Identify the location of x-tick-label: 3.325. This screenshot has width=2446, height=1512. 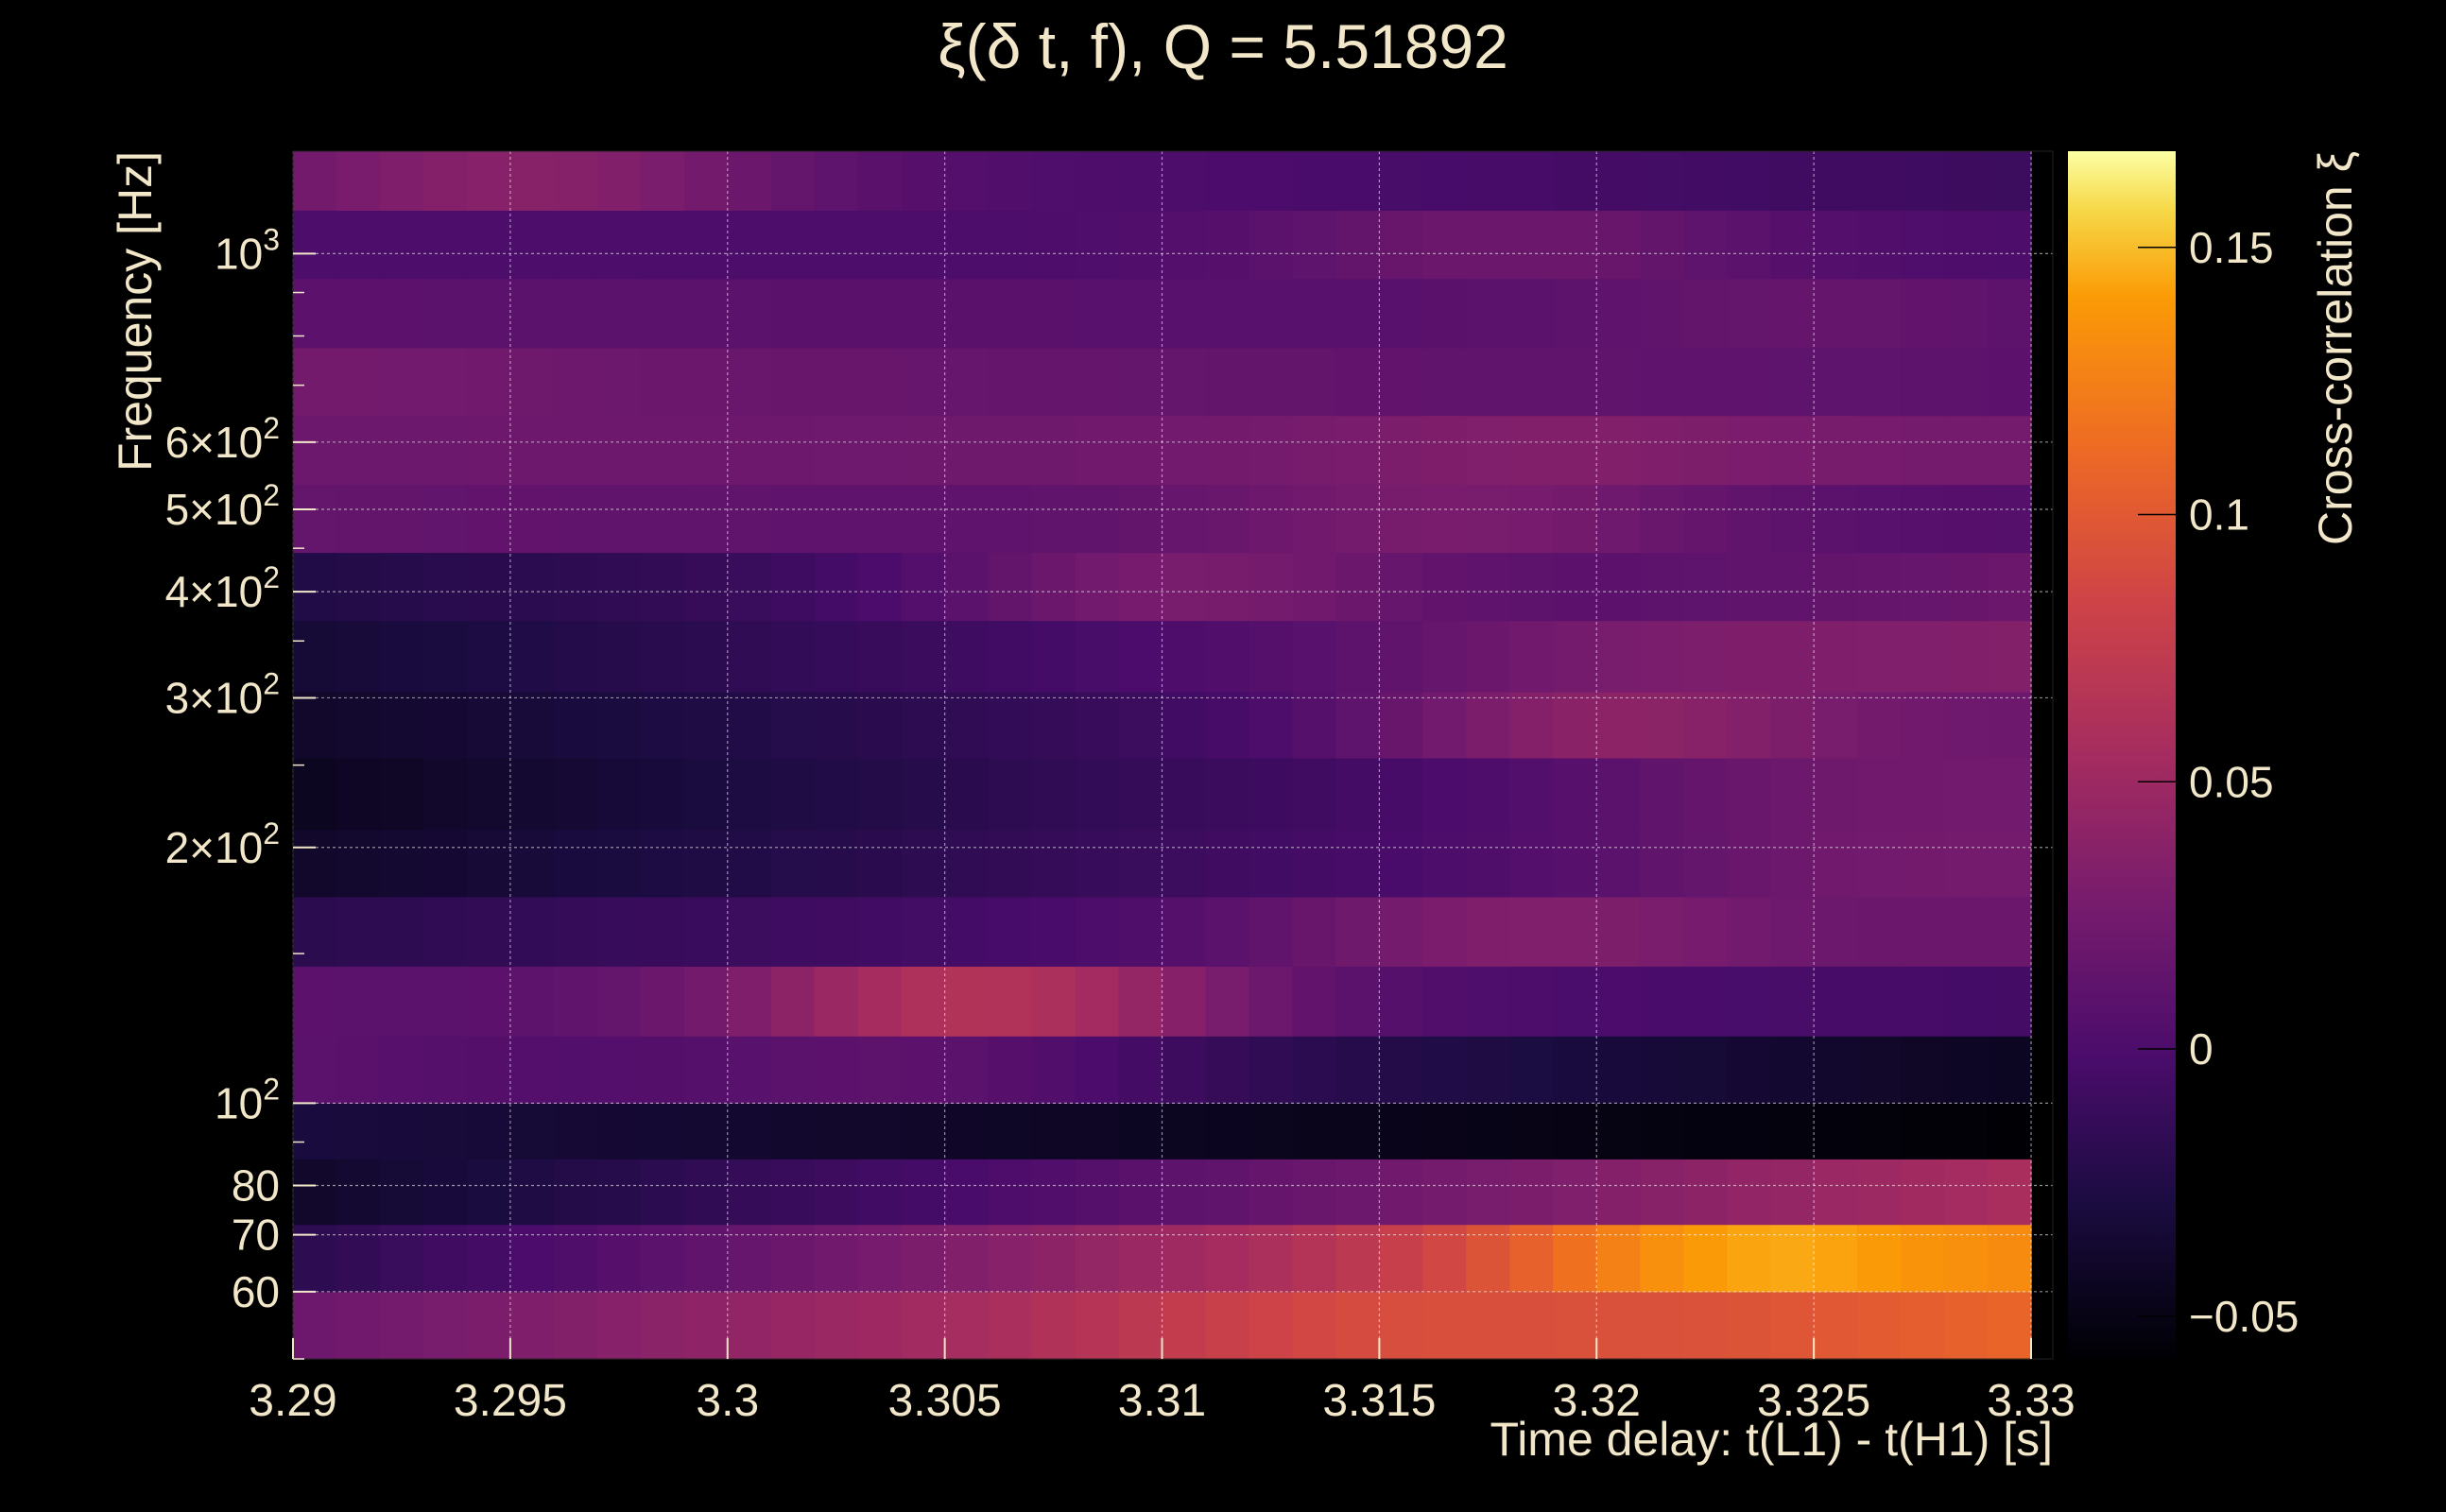
(1813, 1401).